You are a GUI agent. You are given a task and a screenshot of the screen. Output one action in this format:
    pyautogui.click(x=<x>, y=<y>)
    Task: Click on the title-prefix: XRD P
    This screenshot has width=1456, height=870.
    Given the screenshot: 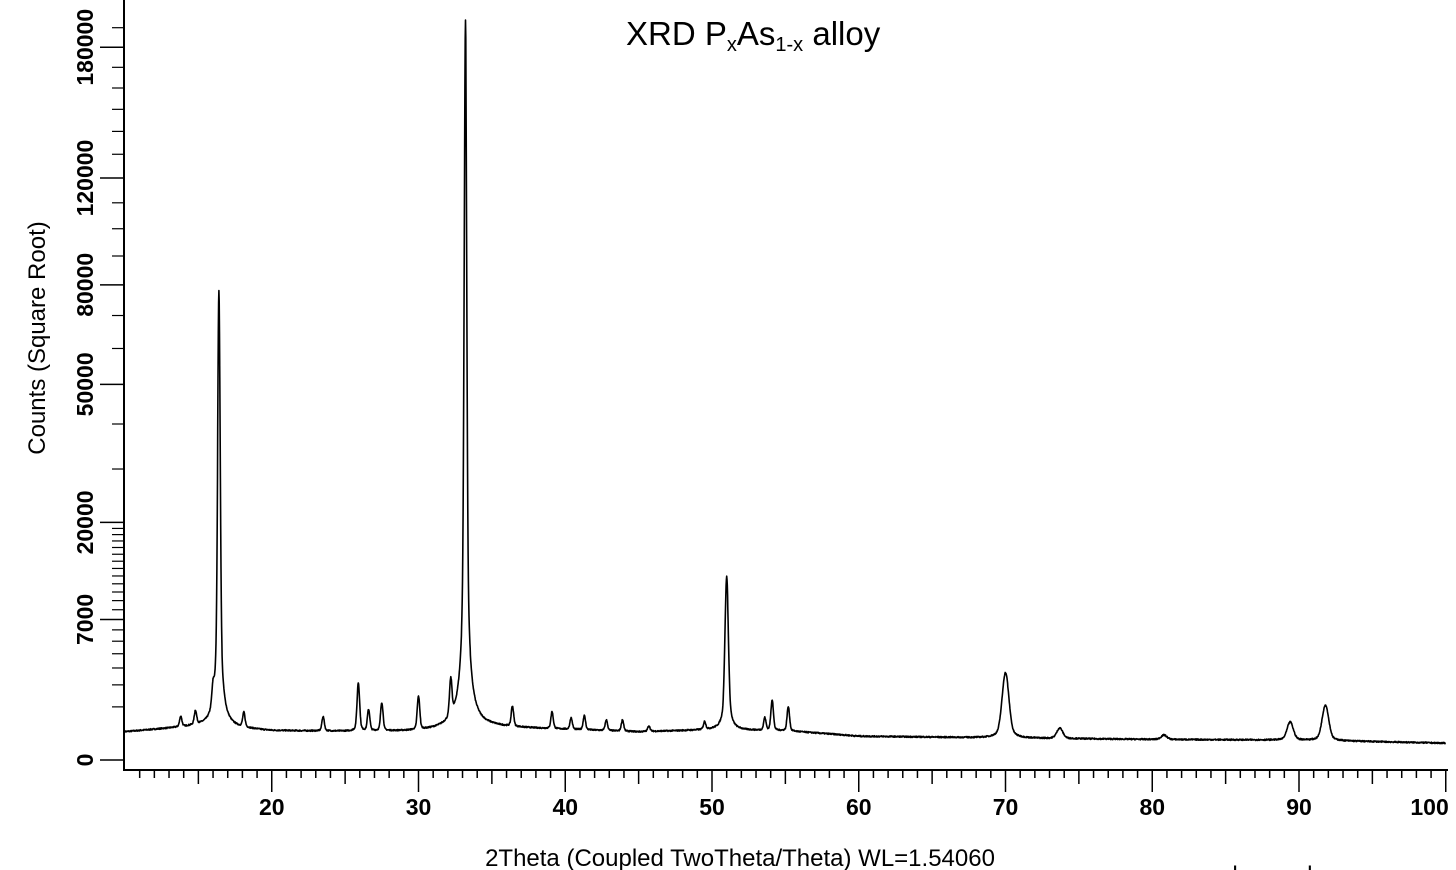 What is the action you would take?
    pyautogui.click(x=676, y=33)
    